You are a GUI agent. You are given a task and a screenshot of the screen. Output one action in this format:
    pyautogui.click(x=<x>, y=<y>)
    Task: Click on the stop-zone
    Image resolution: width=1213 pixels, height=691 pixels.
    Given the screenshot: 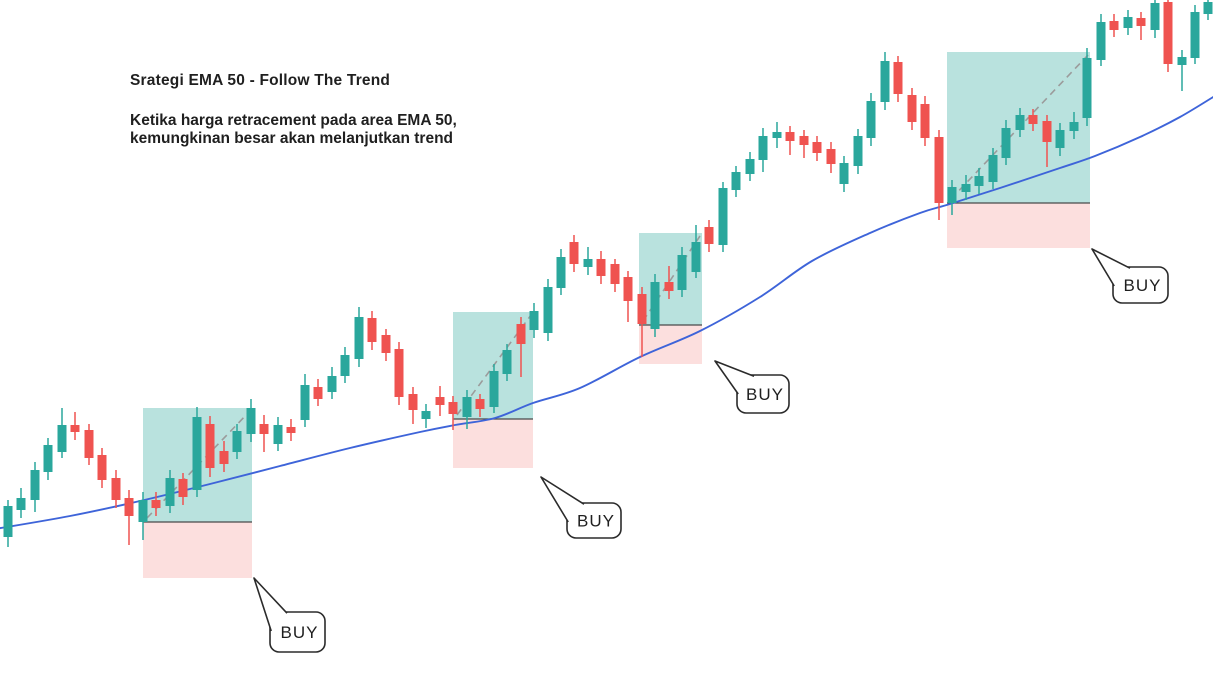 What is the action you would take?
    pyautogui.click(x=493, y=443)
    